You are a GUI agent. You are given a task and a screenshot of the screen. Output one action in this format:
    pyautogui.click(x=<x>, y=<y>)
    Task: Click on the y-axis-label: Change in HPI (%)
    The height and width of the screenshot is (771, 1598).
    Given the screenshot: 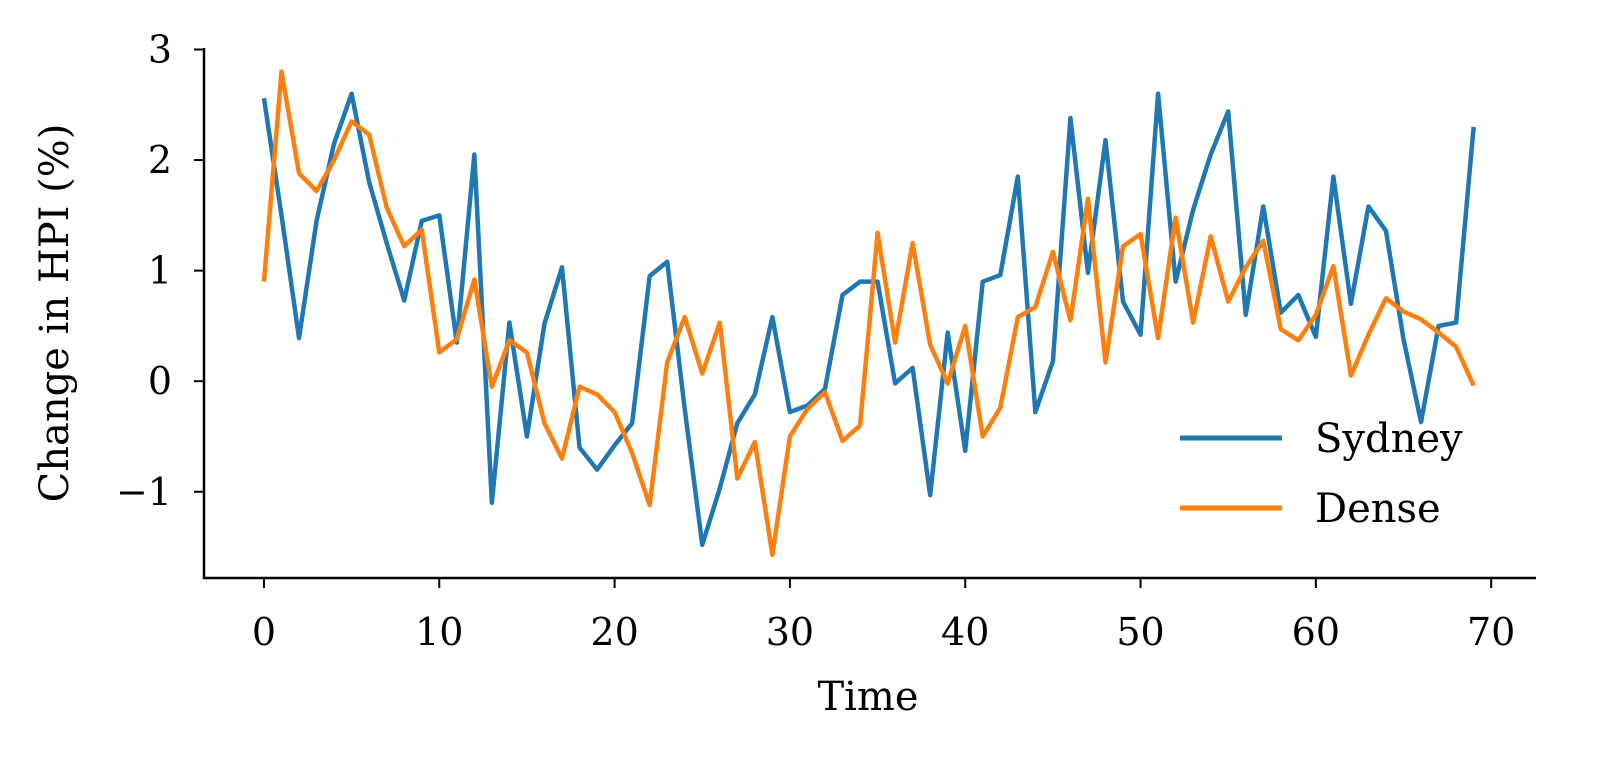 What is the action you would take?
    pyautogui.click(x=55, y=313)
    